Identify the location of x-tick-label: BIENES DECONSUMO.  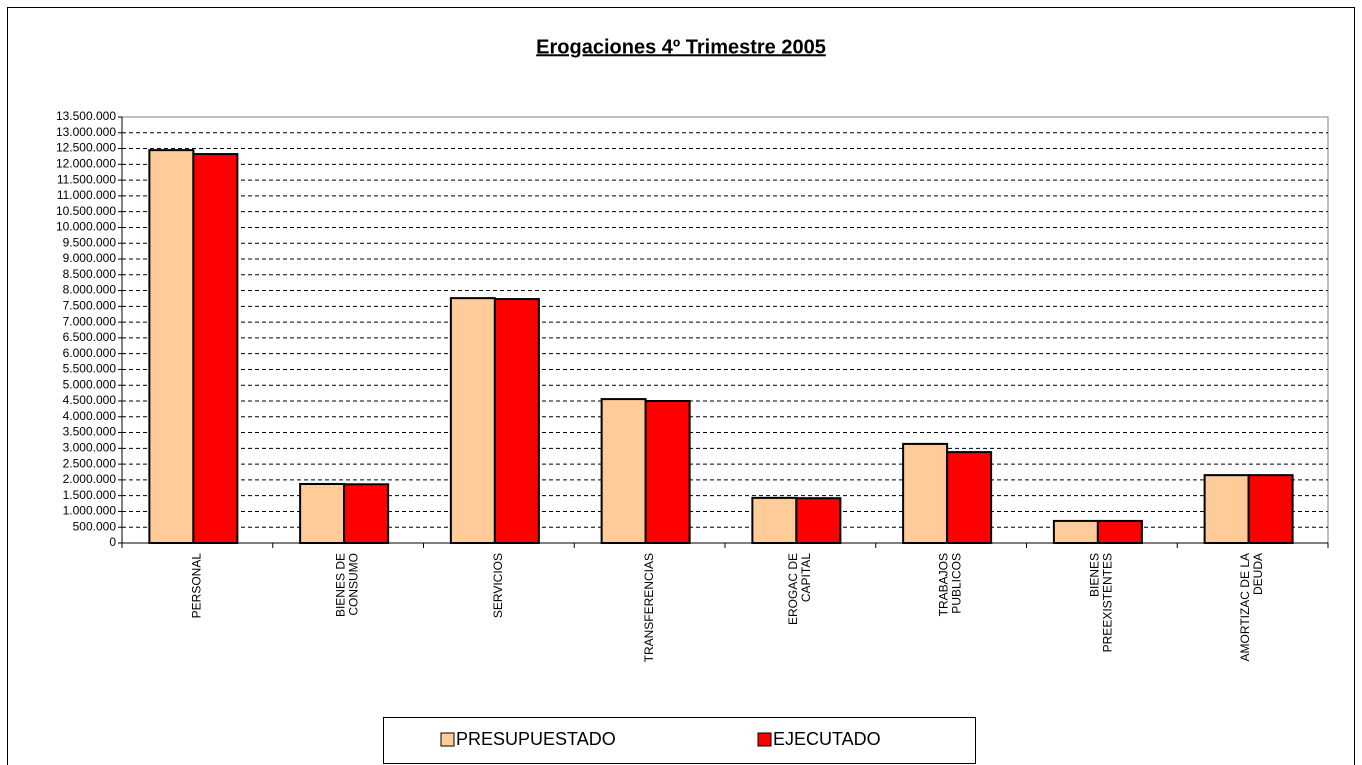
(347, 585).